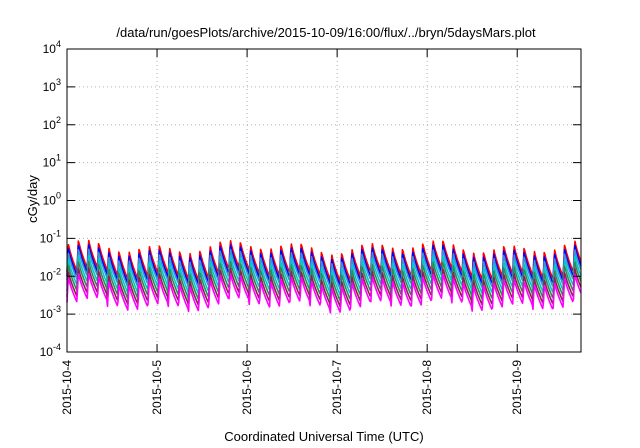 This screenshot has width=640, height=448. What do you see at coordinates (517, 387) in the screenshot?
I see `x-tick-label: 2015-10-9` at bounding box center [517, 387].